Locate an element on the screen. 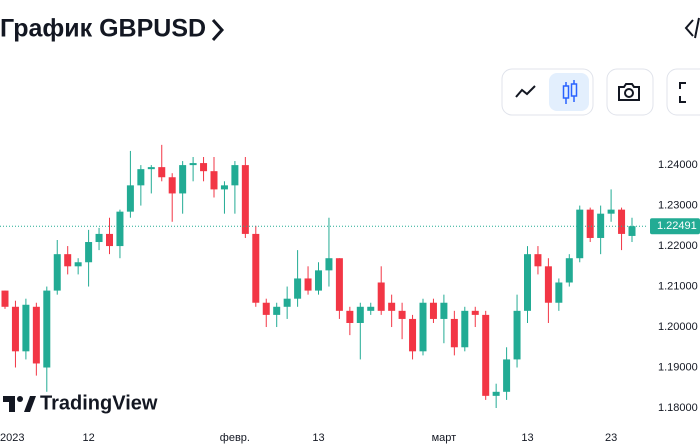  fullscreen-button is located at coordinates (683, 92).